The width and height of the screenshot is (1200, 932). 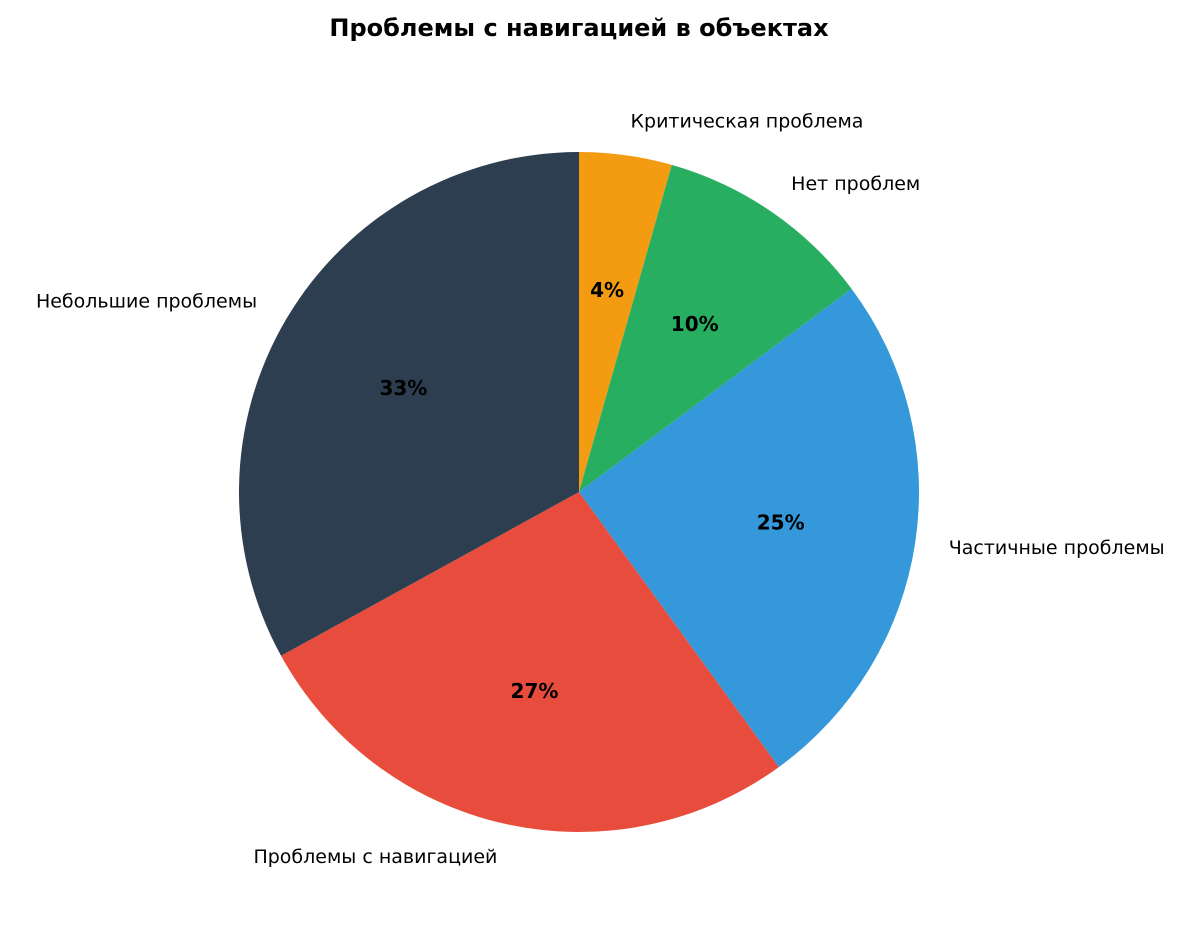 I want to click on slice-percent-label: 27%, so click(x=535, y=691).